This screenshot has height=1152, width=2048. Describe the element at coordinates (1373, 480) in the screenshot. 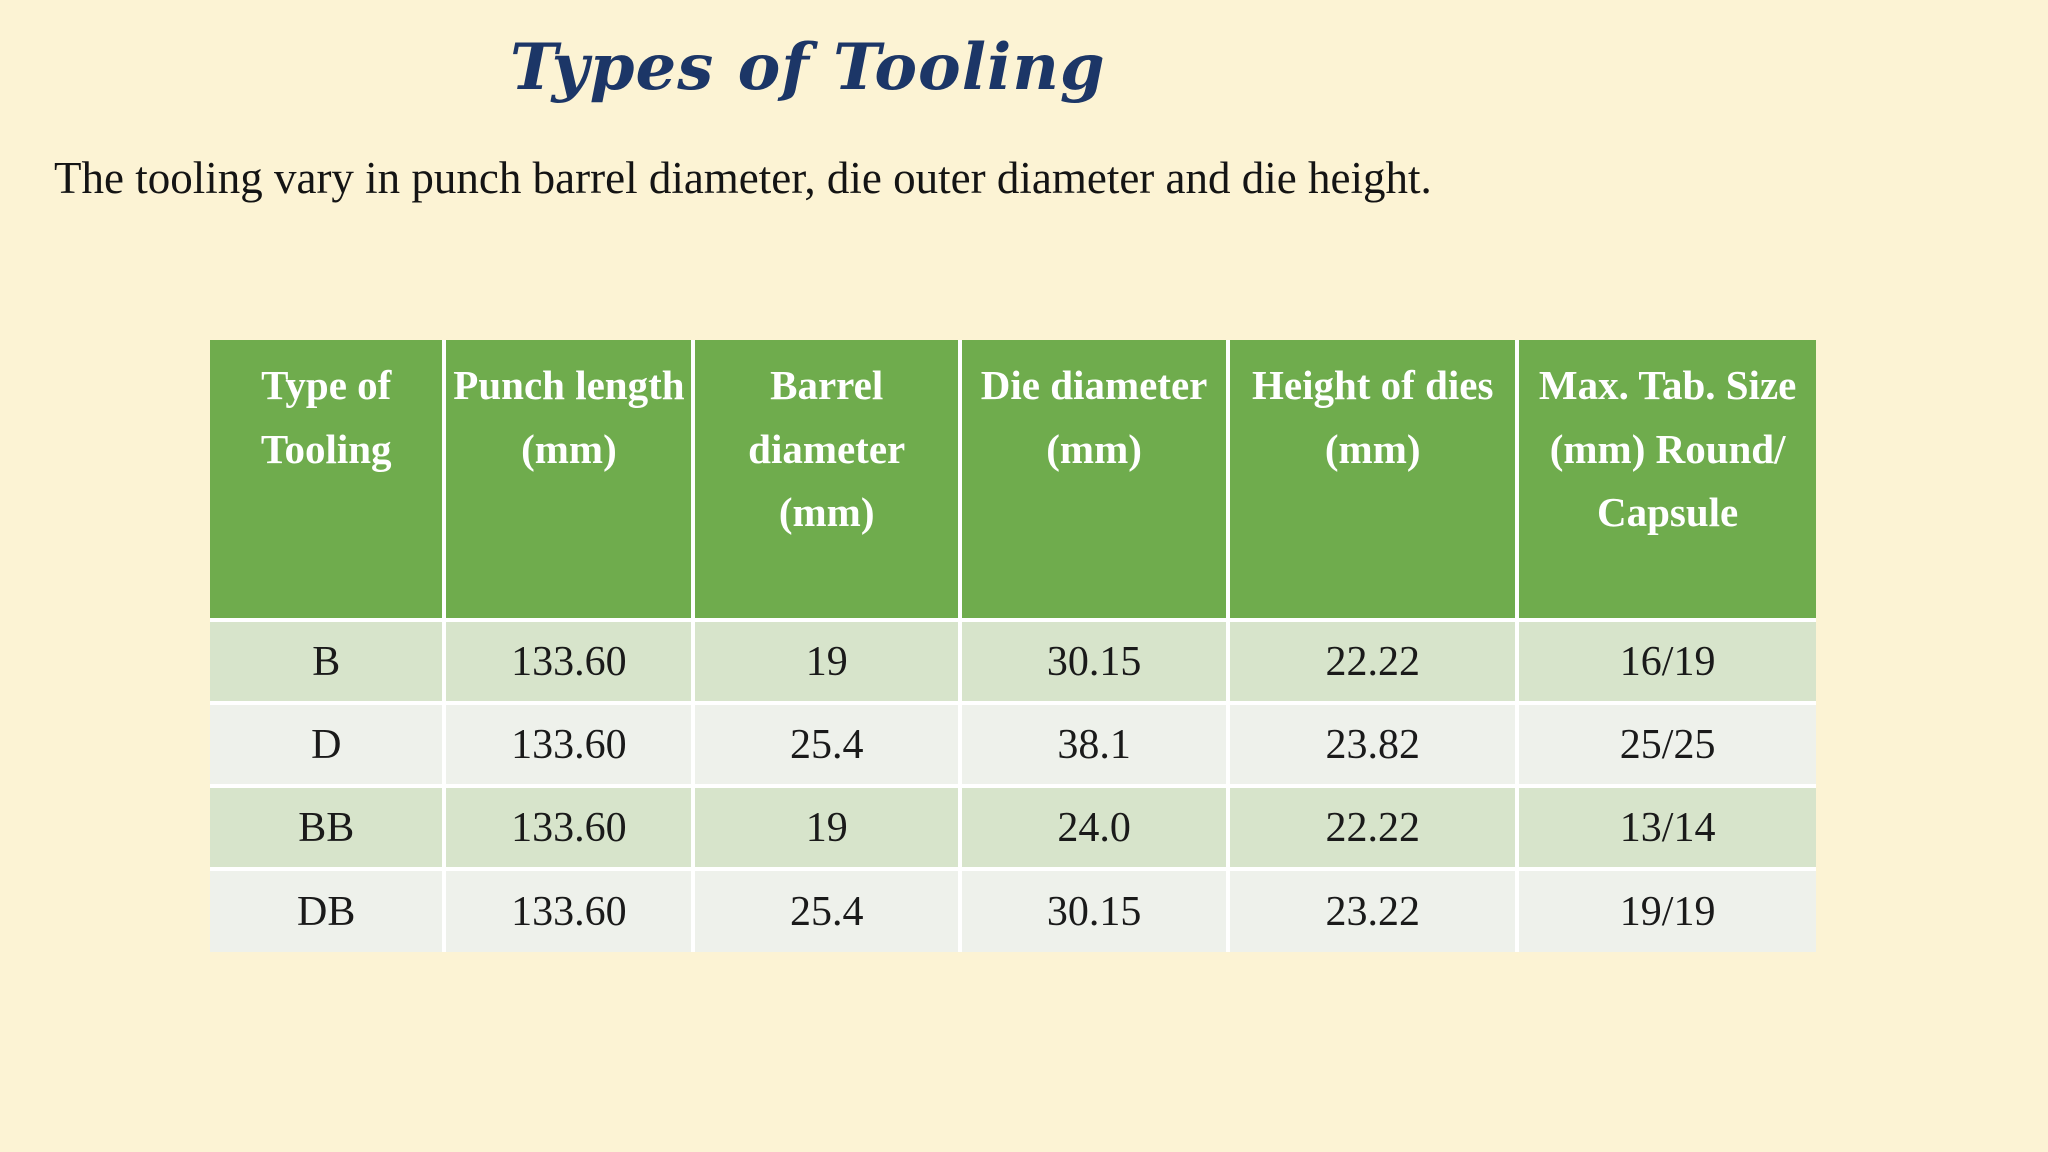

I see `table-header-cell: Height of dies (mm)` at that location.